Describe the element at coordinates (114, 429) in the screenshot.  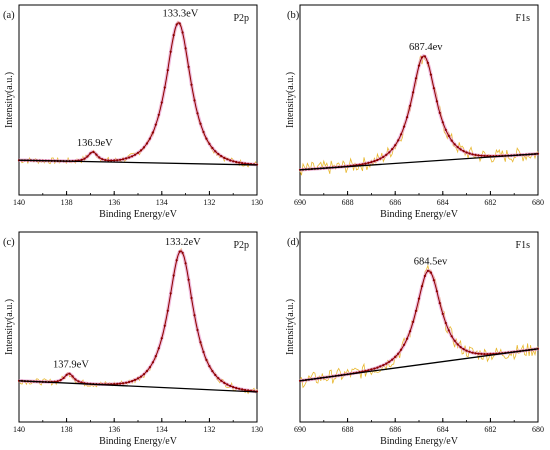
I see `x-tick-label: 136` at that location.